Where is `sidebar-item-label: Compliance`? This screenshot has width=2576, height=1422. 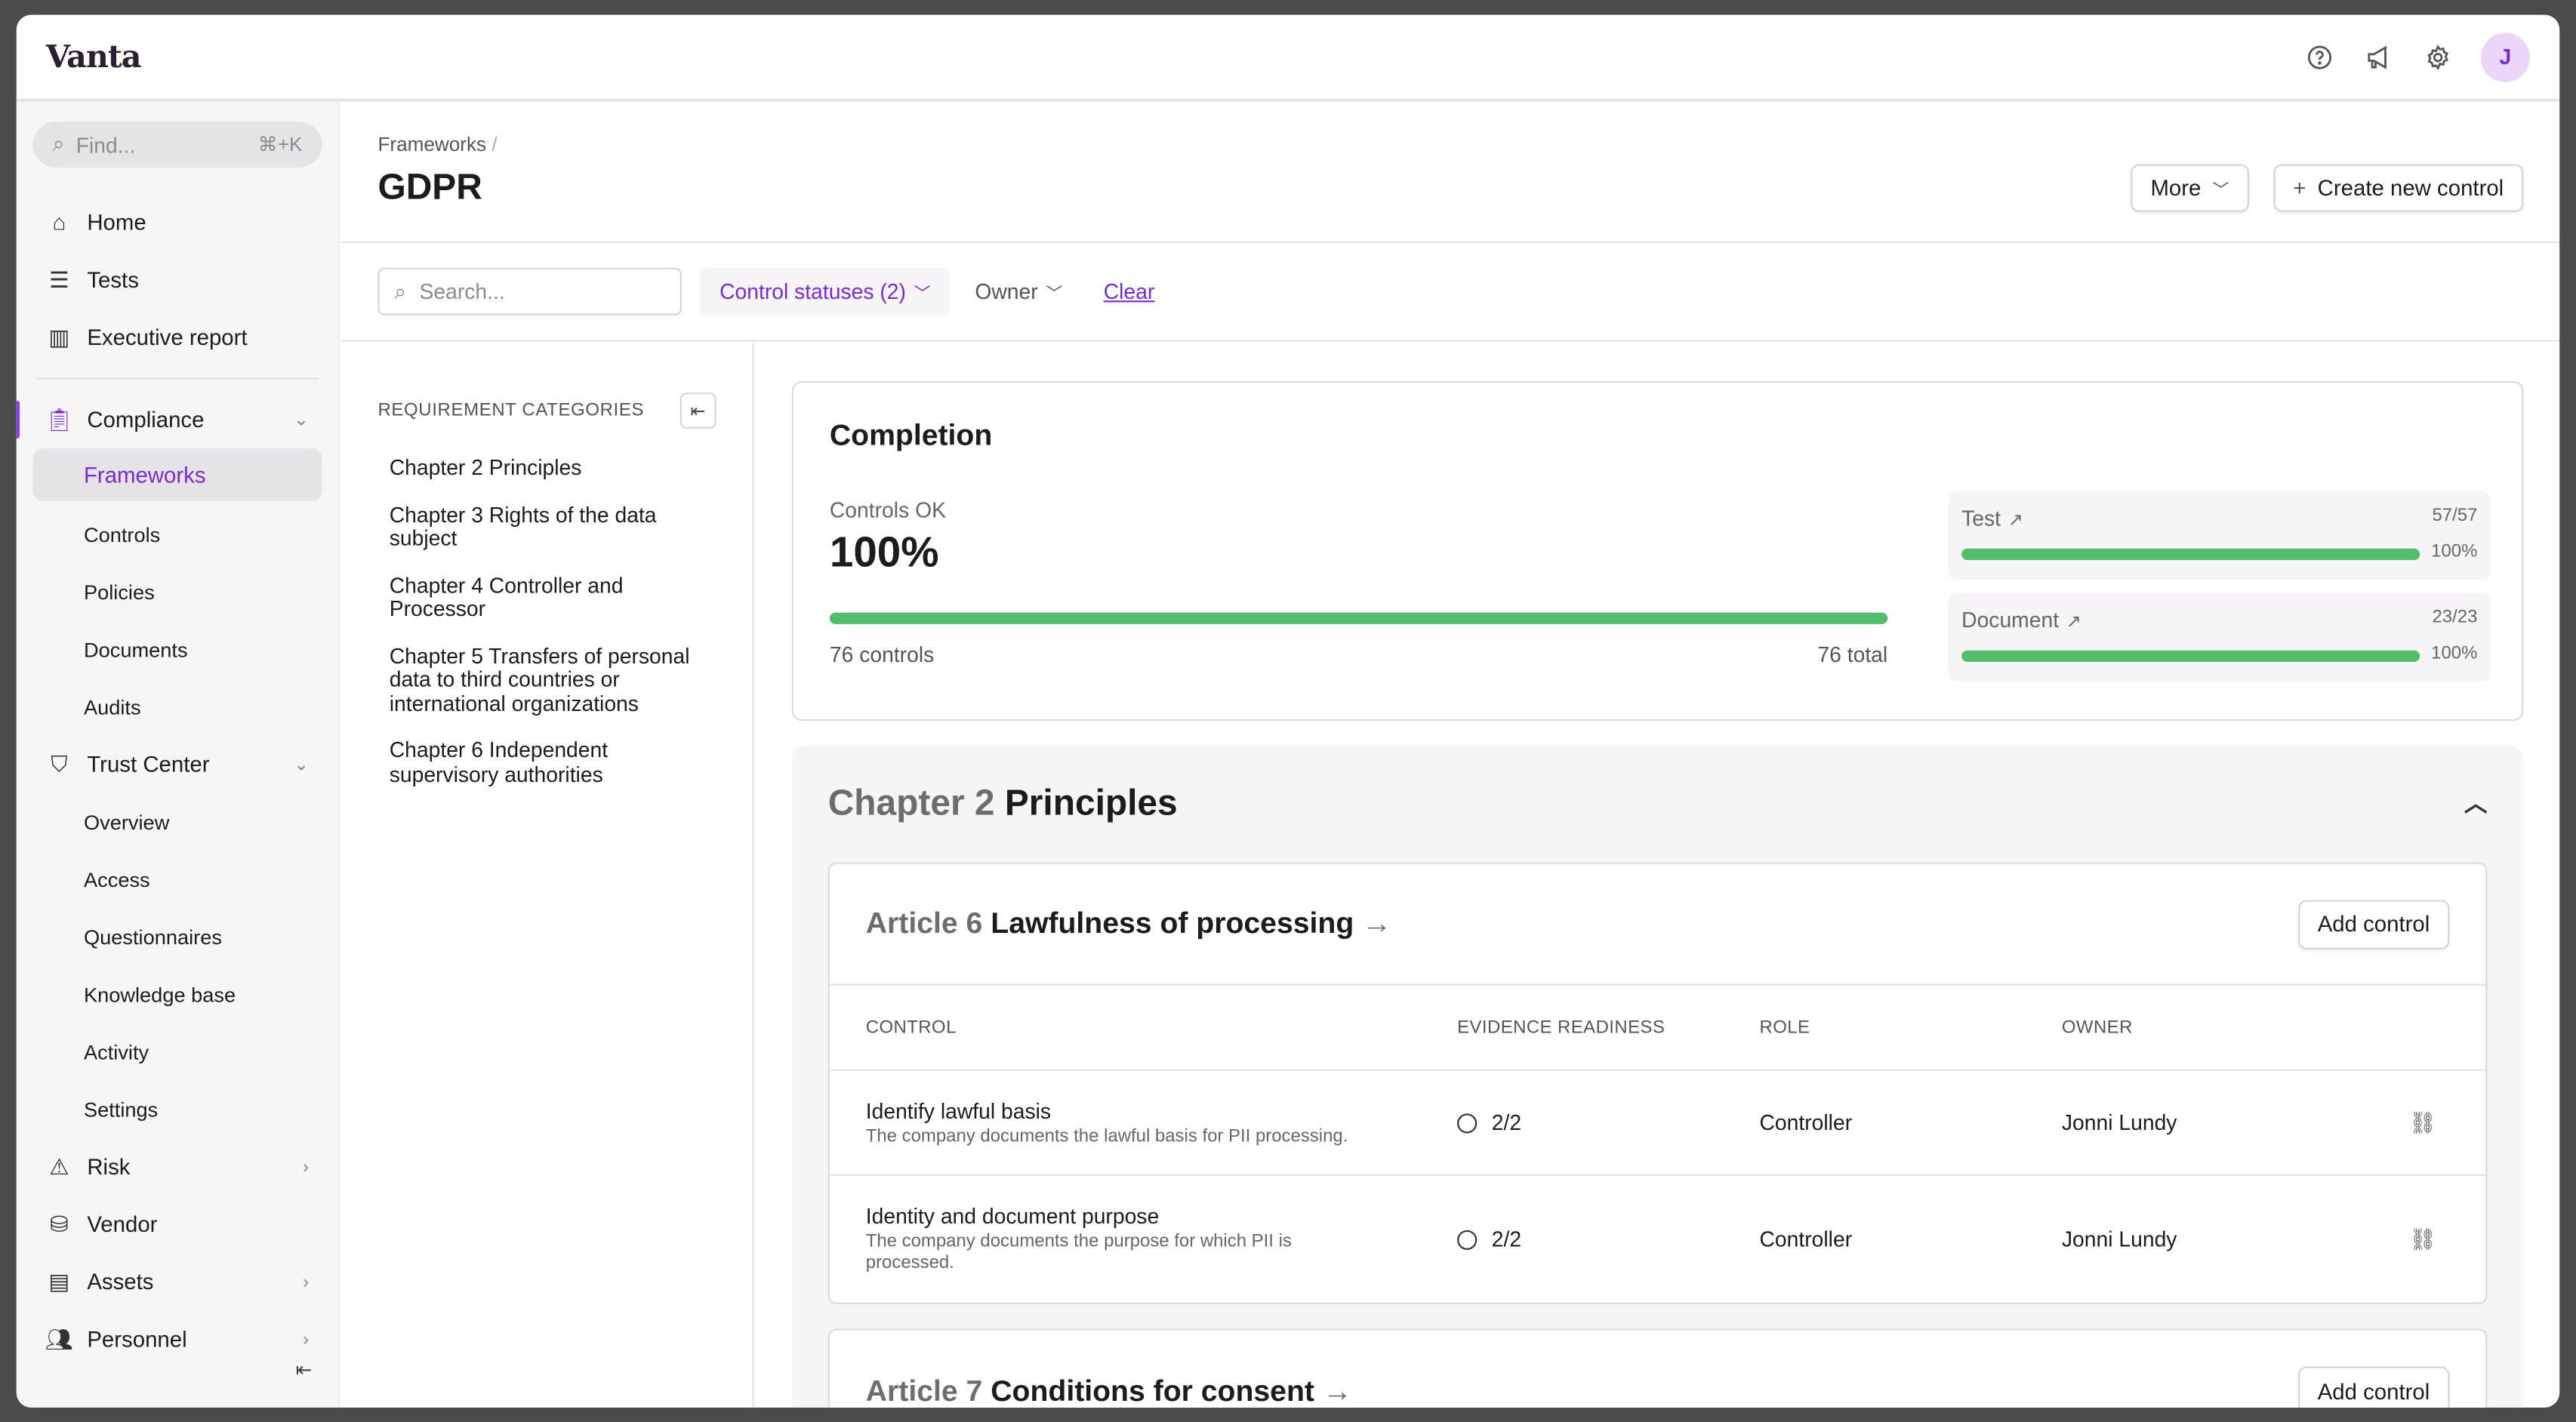
sidebar-item-label: Compliance is located at coordinates (146, 419).